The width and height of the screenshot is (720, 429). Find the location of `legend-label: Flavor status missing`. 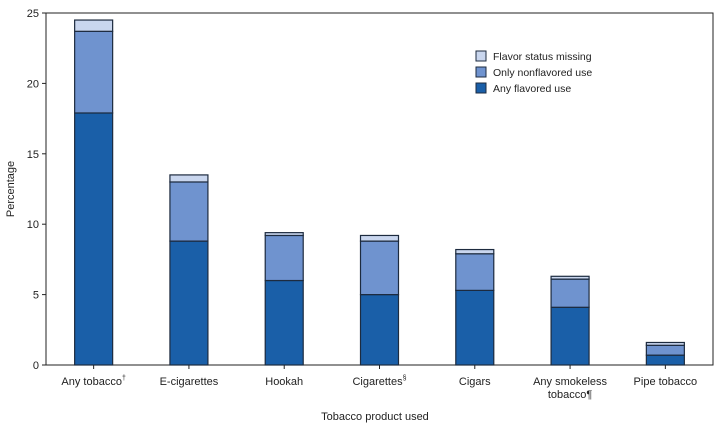

legend-label: Flavor status missing is located at coordinates (542, 57).